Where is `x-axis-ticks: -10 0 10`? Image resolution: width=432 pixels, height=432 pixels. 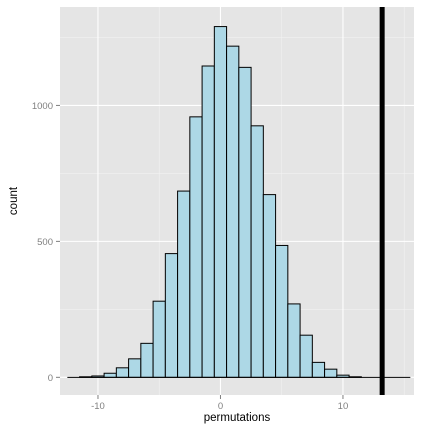 x-axis-ticks: -10 0 10 is located at coordinates (219, 403).